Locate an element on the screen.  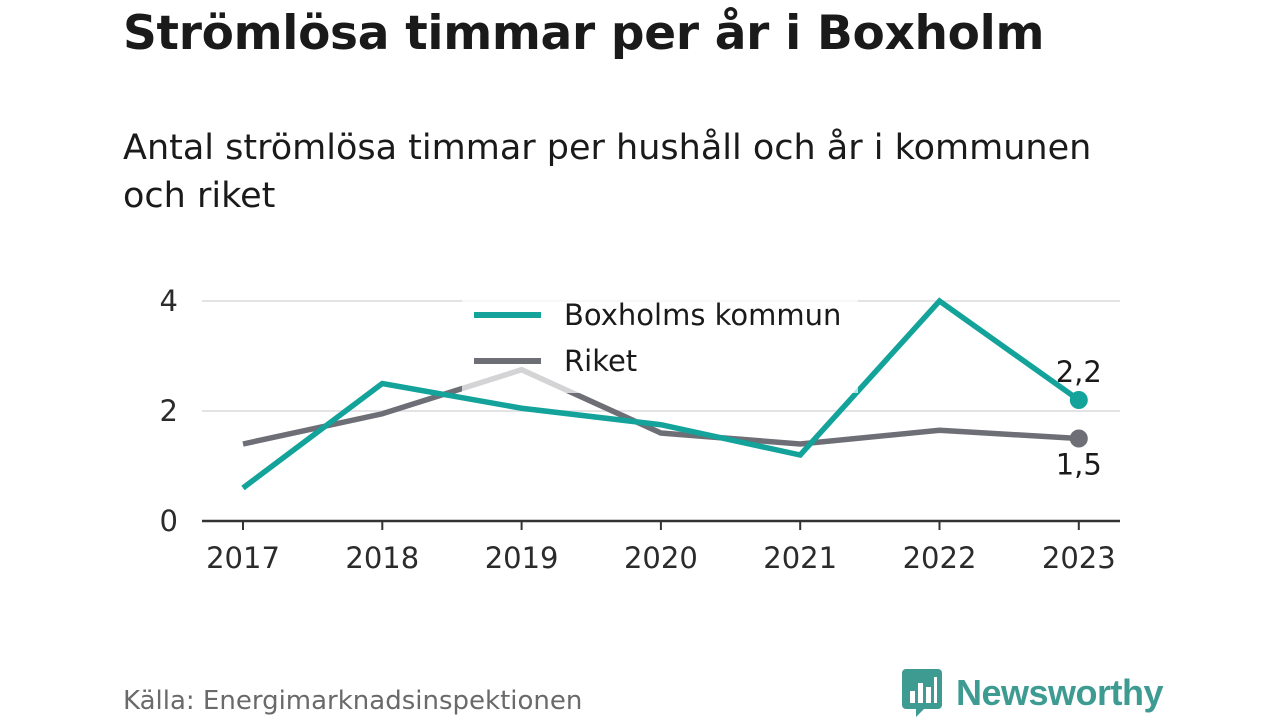
x-tick-label: 2021 is located at coordinates (800, 558).